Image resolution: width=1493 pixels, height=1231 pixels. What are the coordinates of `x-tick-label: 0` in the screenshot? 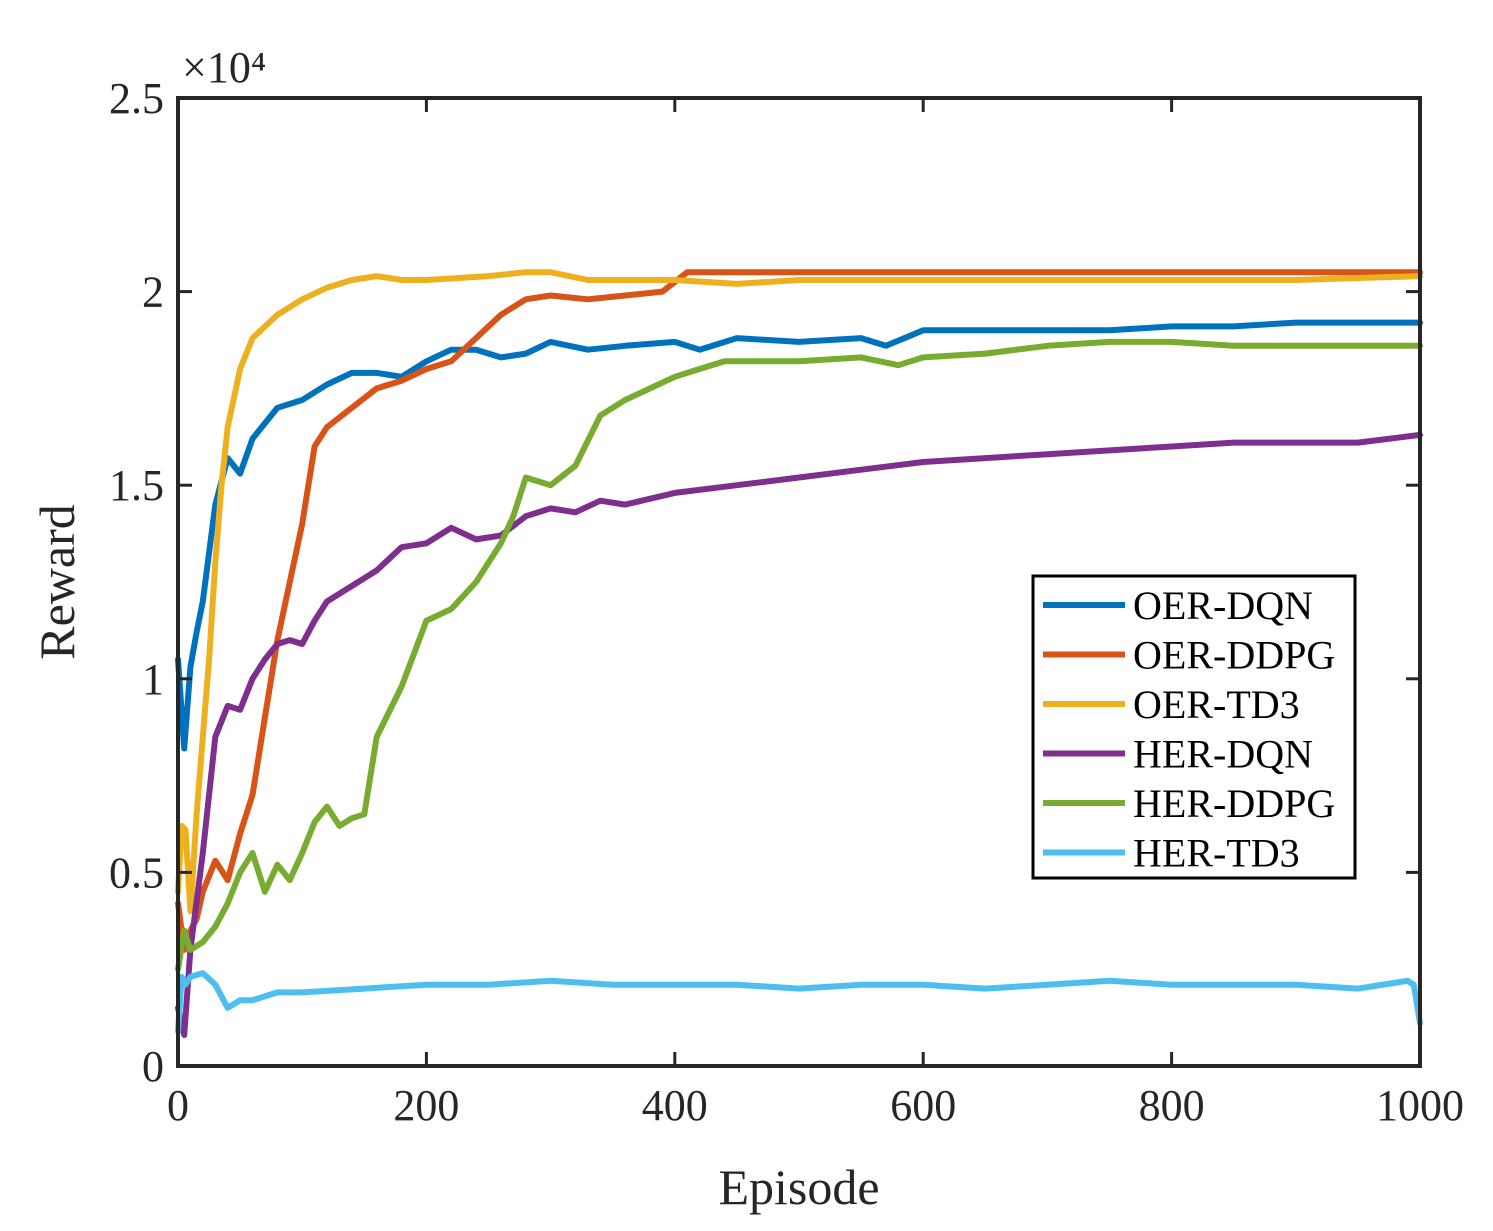 It's located at (178, 1105).